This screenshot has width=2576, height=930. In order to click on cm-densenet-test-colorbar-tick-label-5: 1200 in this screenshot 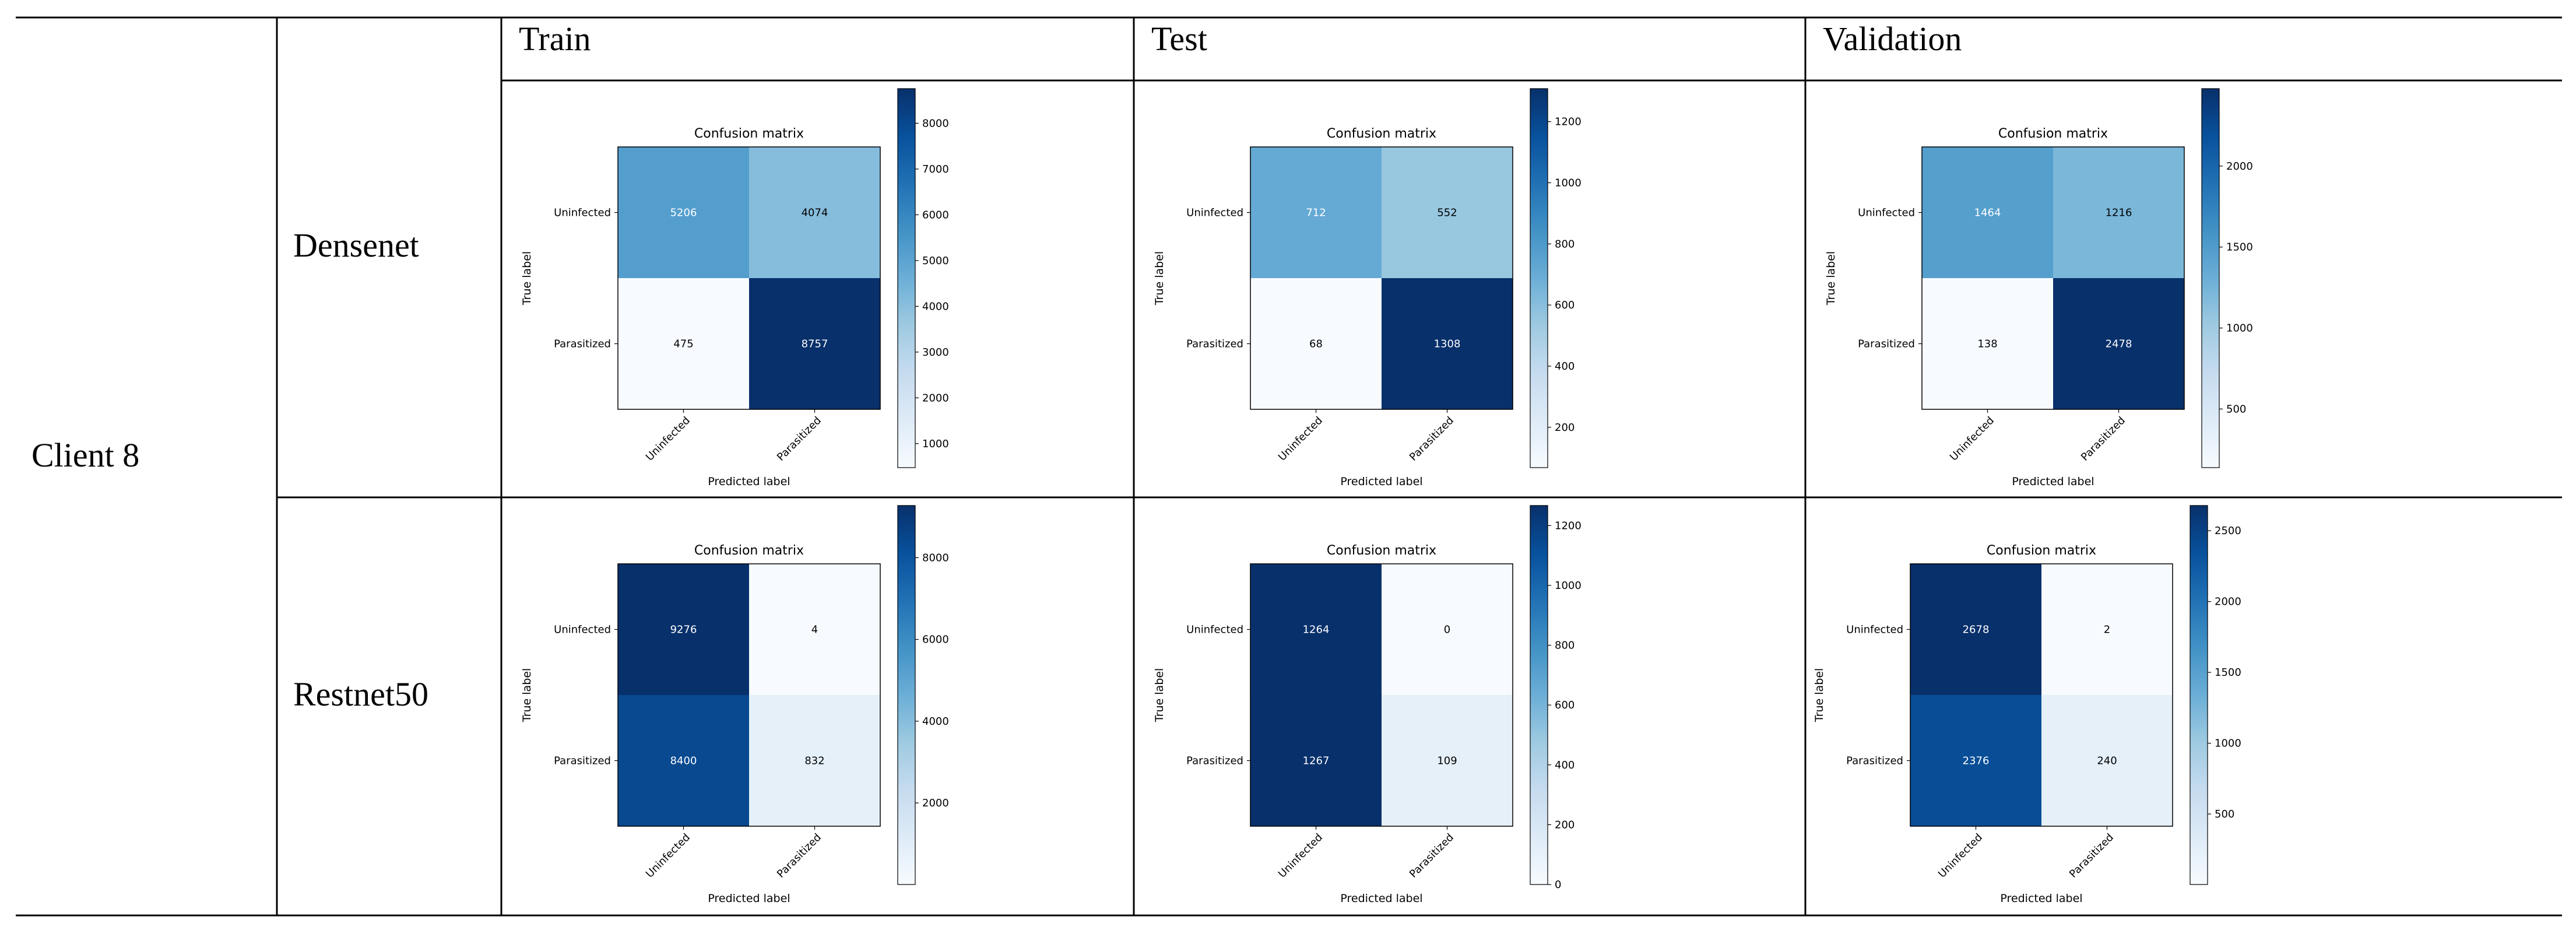, I will do `click(1568, 122)`.